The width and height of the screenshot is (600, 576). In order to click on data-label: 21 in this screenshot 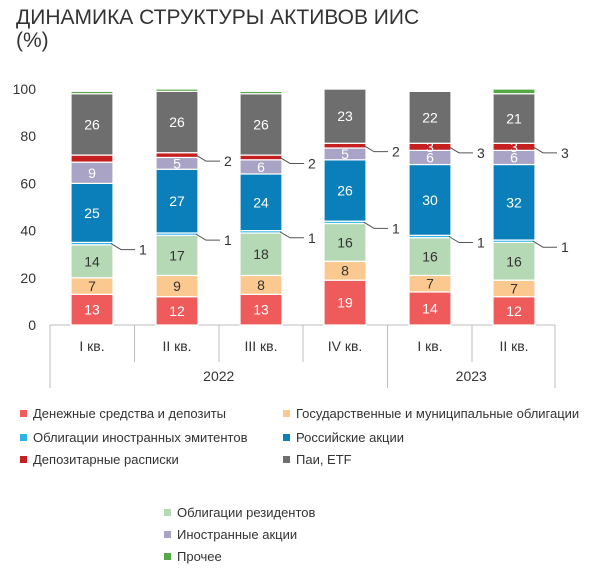, I will do `click(514, 119)`.